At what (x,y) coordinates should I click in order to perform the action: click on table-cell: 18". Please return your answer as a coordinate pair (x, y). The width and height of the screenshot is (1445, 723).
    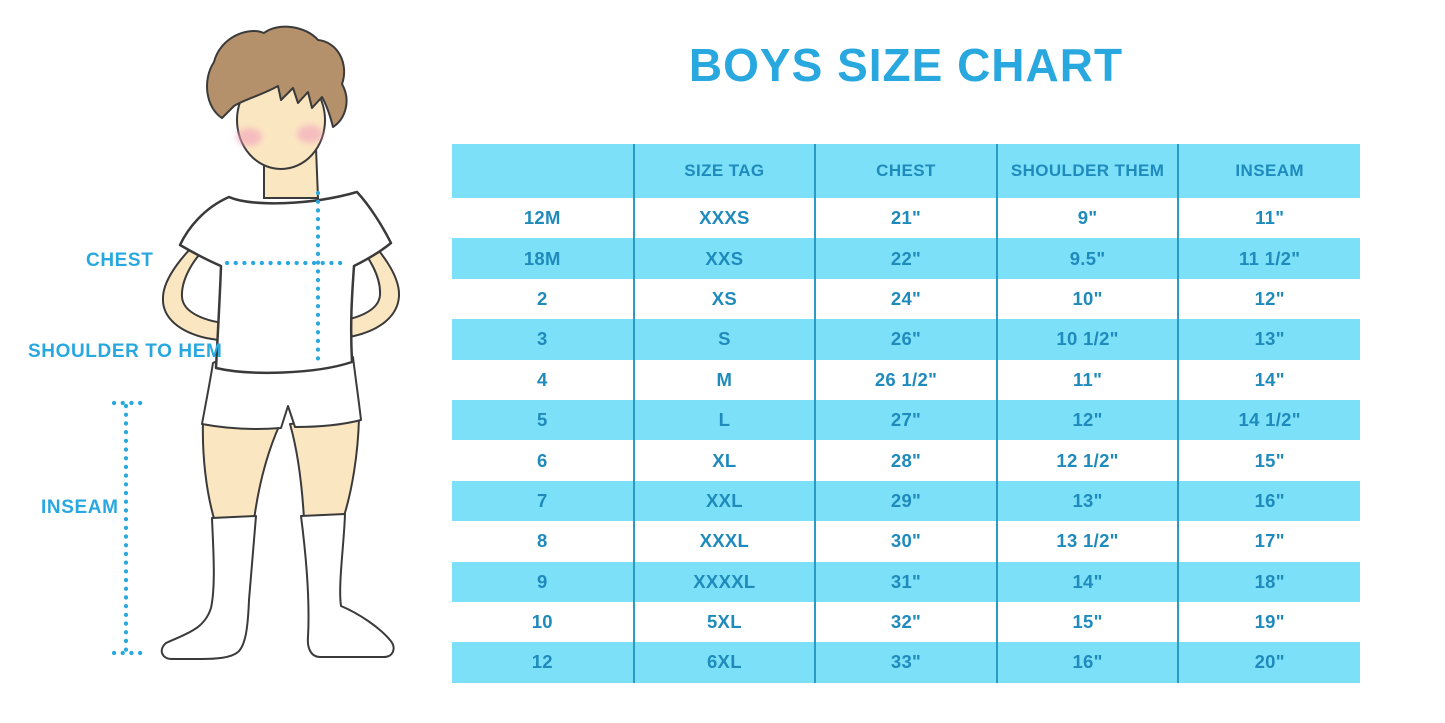
    Looking at the image, I should click on (1268, 581).